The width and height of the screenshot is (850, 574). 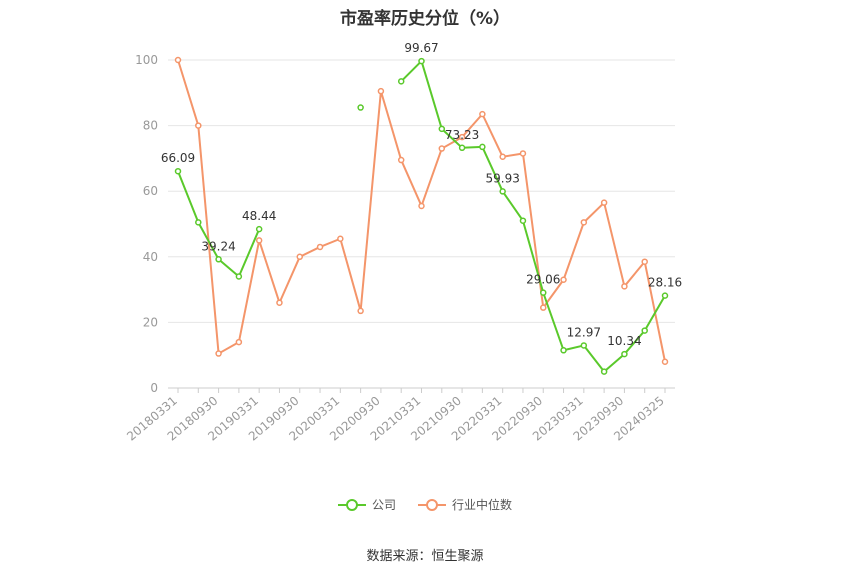 I want to click on source-note: 数据来源：恒生聚源, so click(x=425, y=556).